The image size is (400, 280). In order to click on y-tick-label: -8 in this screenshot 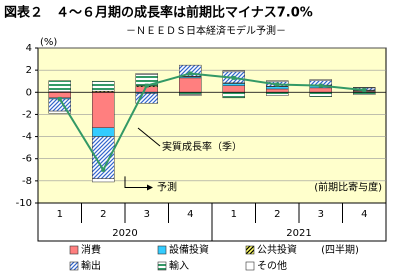, I will do `click(27, 181)`.